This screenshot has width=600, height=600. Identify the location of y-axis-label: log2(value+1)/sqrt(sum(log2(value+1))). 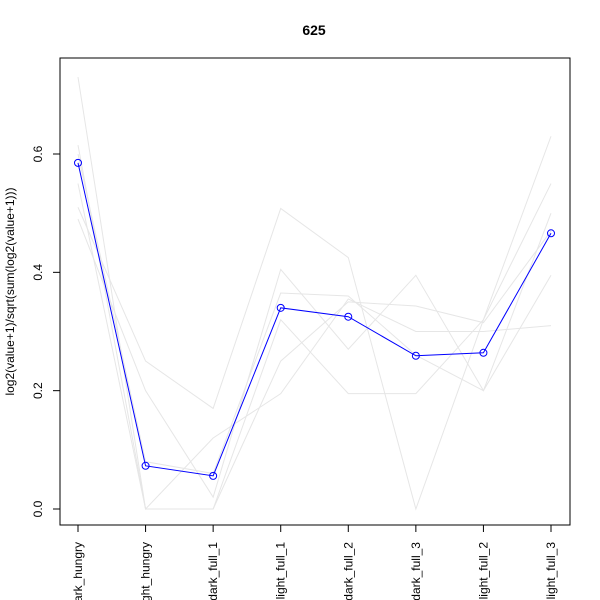
(10, 291).